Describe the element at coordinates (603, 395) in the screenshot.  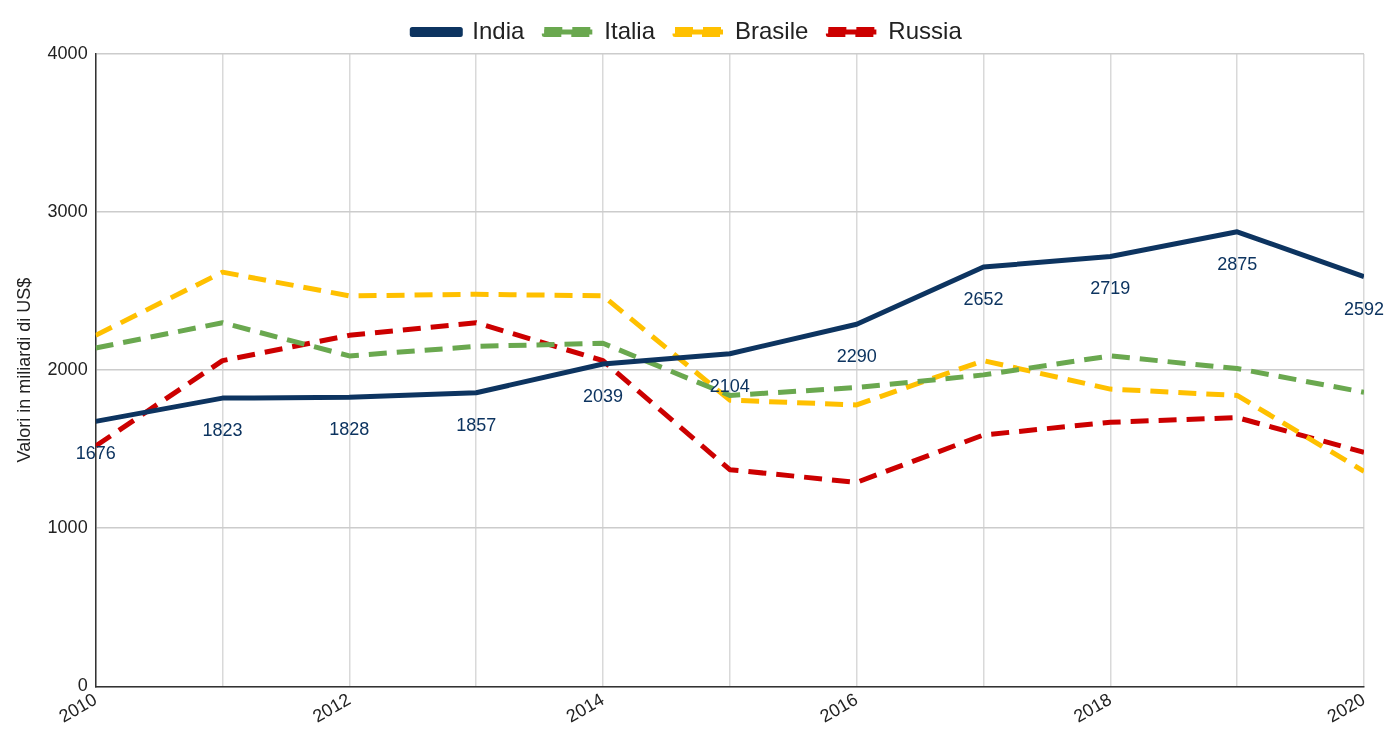
I see `data-label: 2039` at that location.